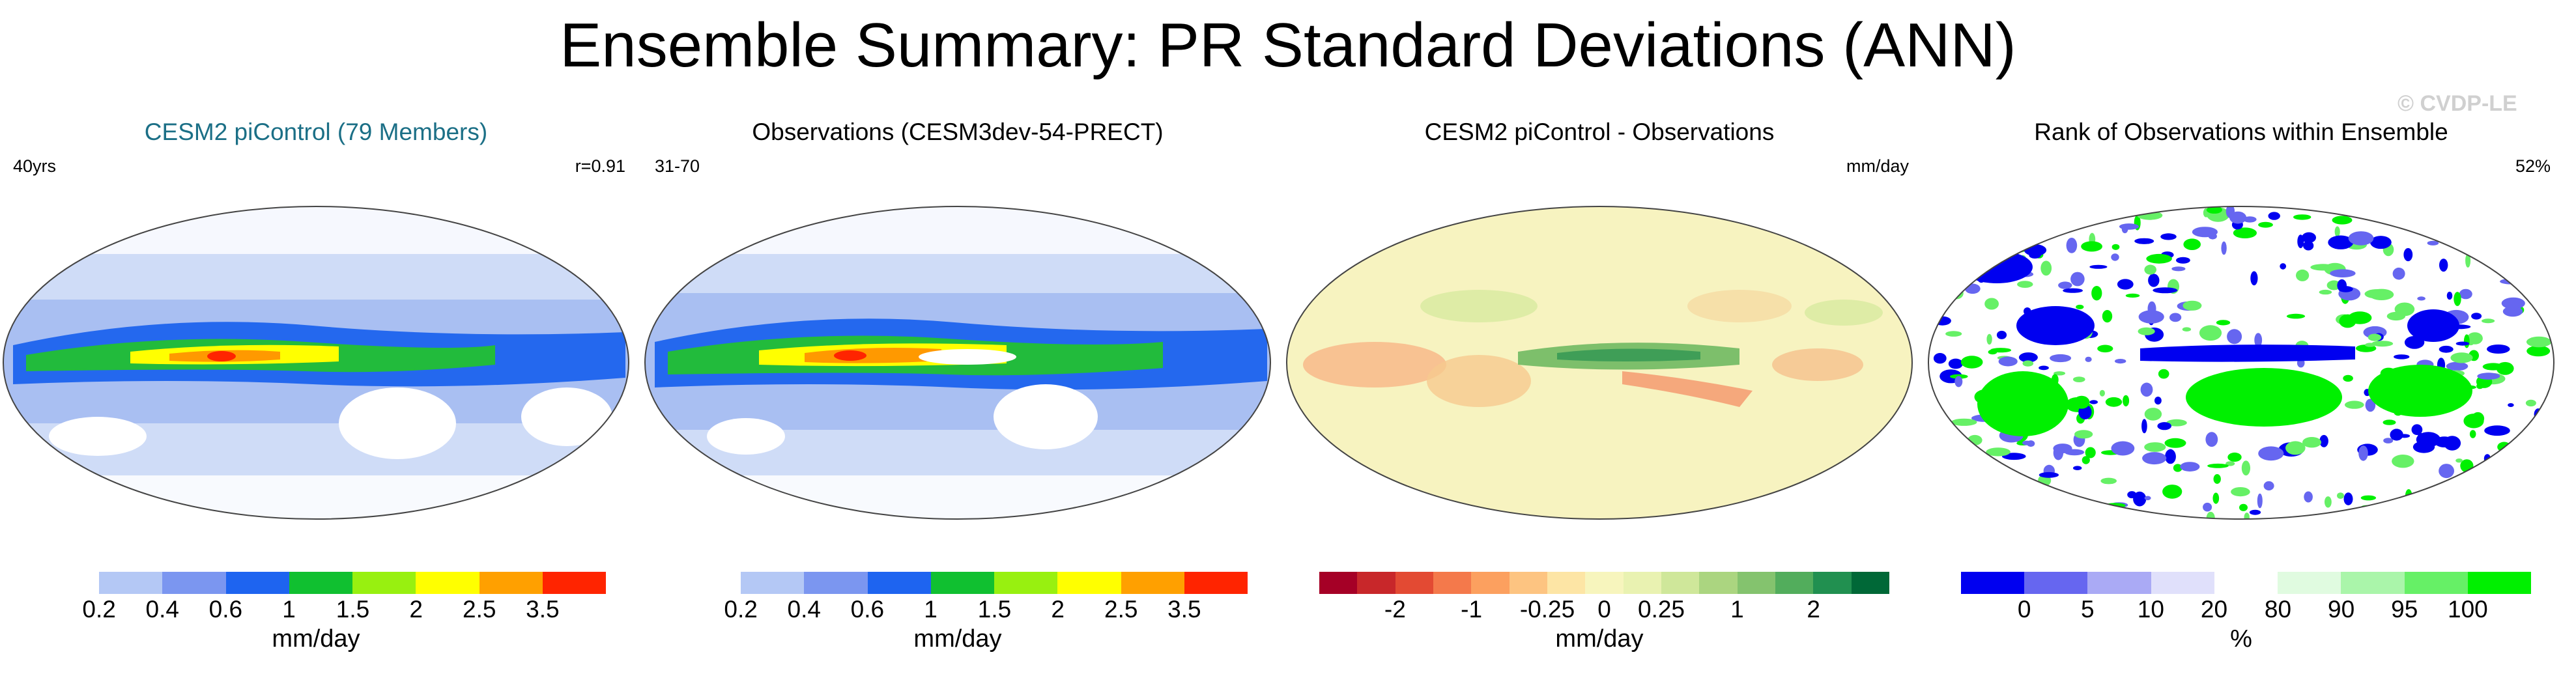 The width and height of the screenshot is (2576, 676). What do you see at coordinates (600, 166) in the screenshot?
I see `pattern-correlation: r=0.91` at bounding box center [600, 166].